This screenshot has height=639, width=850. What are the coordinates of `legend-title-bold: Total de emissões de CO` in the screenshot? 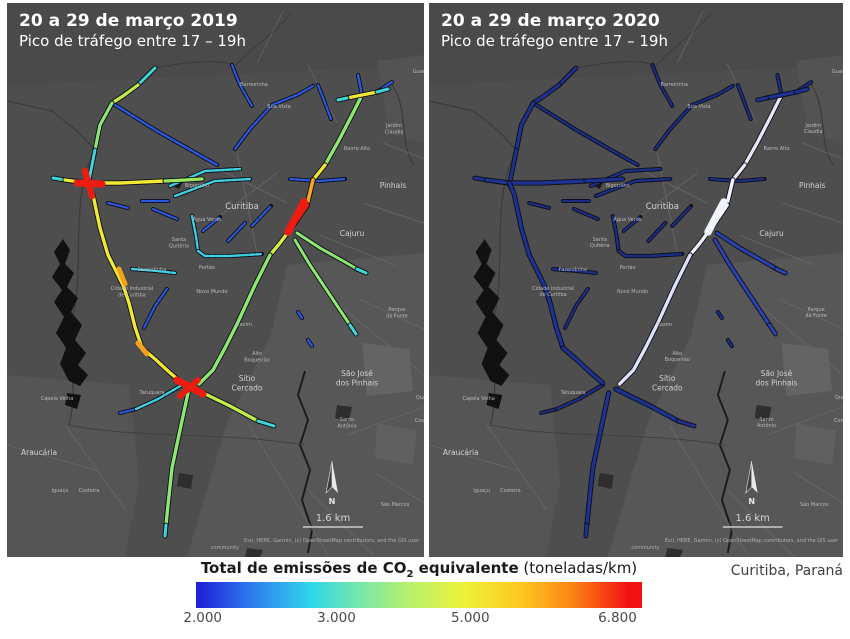 It's located at (303, 568).